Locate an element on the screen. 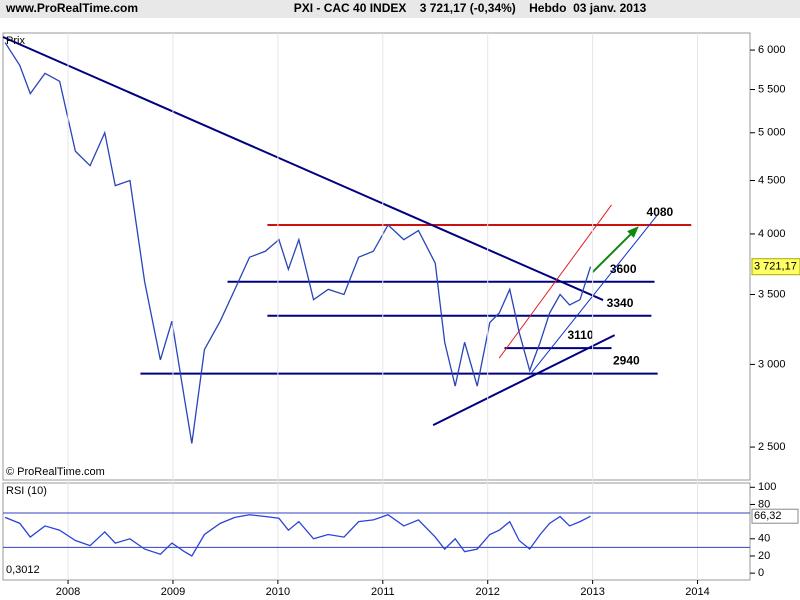  header-bar is located at coordinates (400, 9).